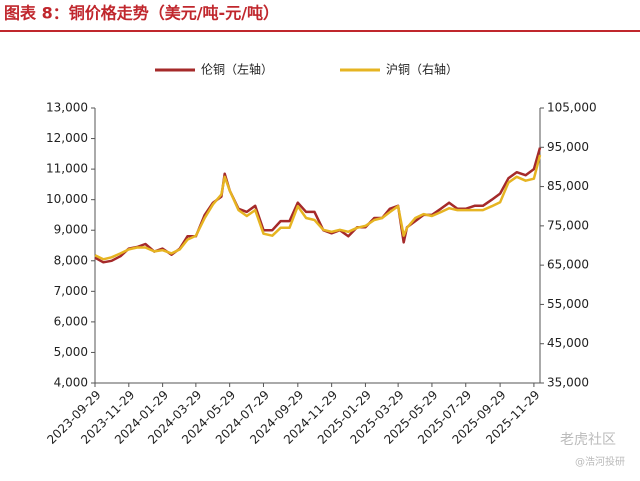 The height and width of the screenshot is (481, 640). I want to click on y-tick-label: 13,000, so click(67, 108).